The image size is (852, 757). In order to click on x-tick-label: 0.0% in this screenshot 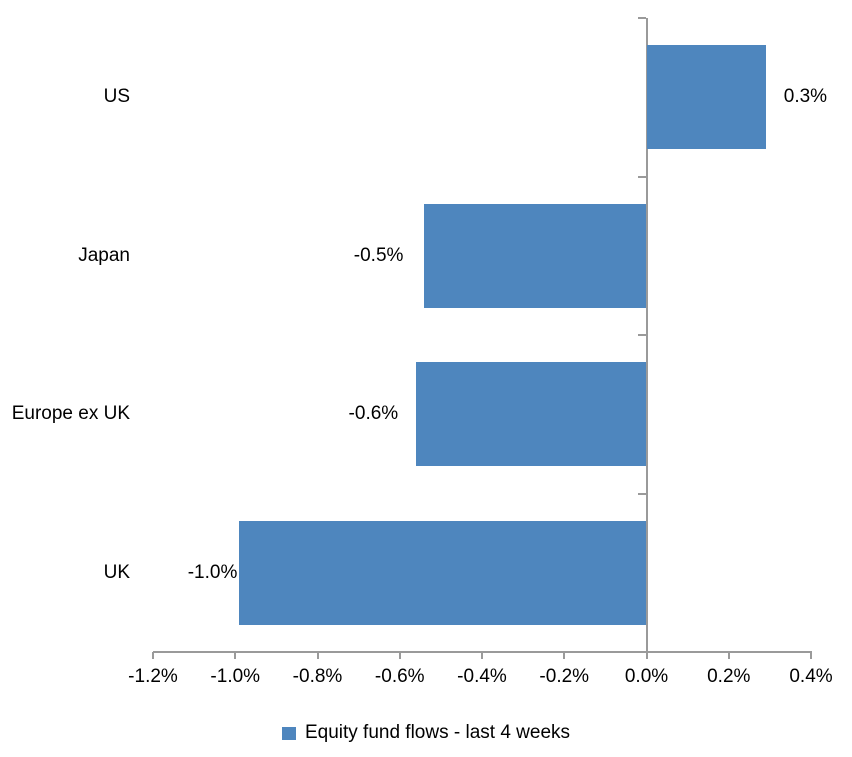, I will do `click(646, 676)`.